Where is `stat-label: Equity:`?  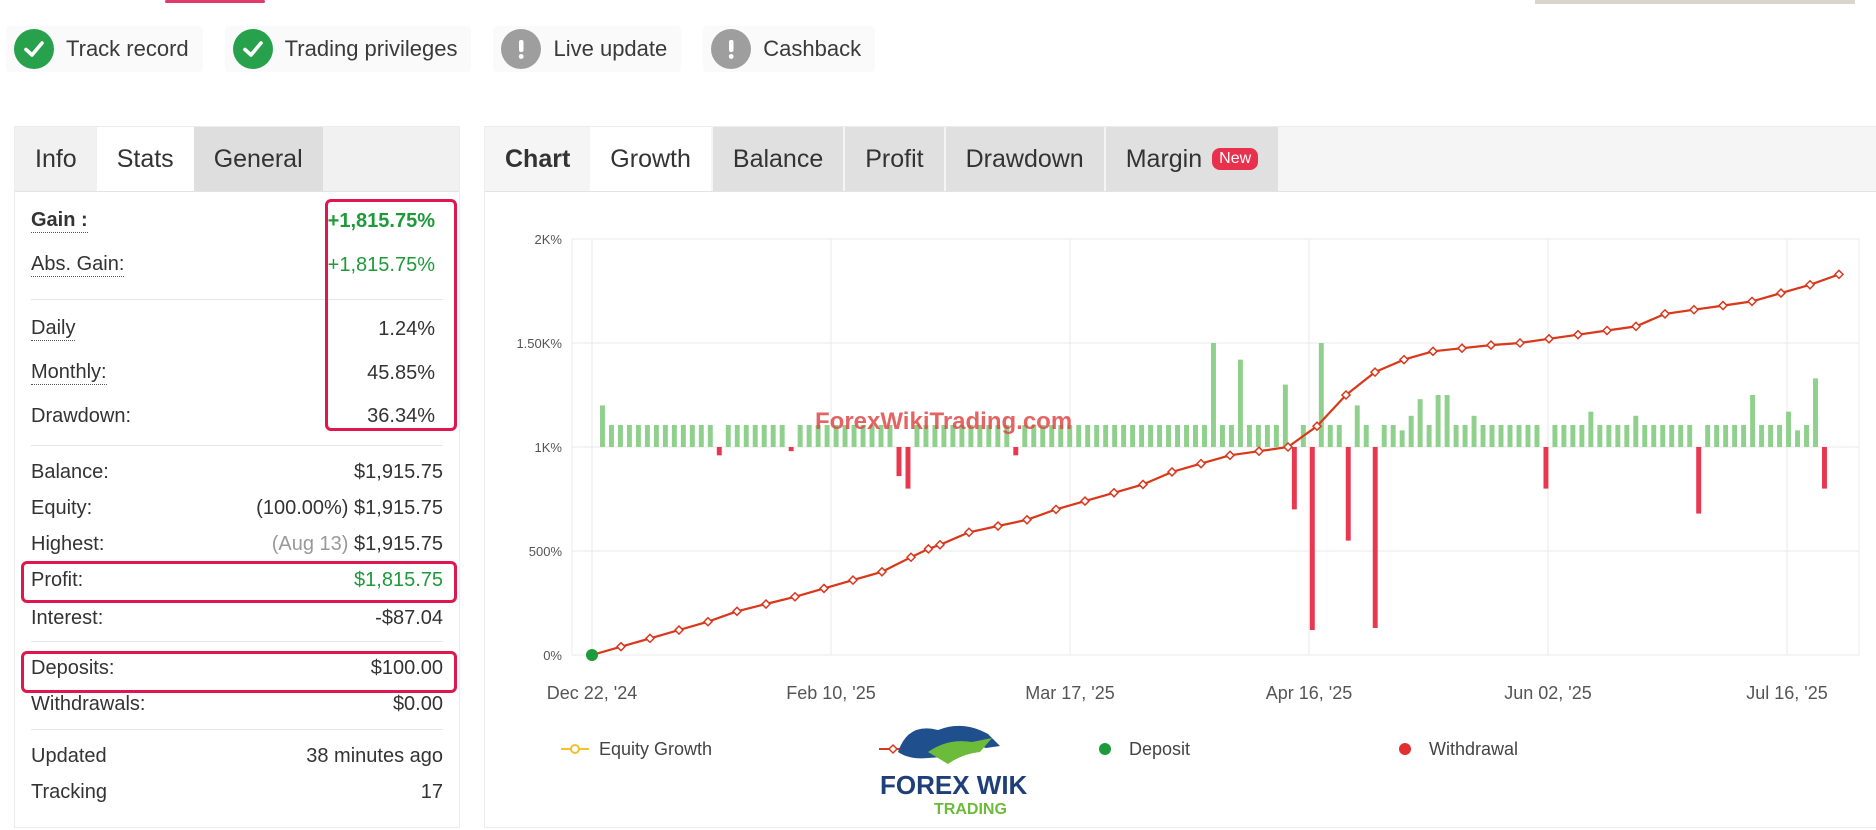
stat-label: Equity: is located at coordinates (62, 508).